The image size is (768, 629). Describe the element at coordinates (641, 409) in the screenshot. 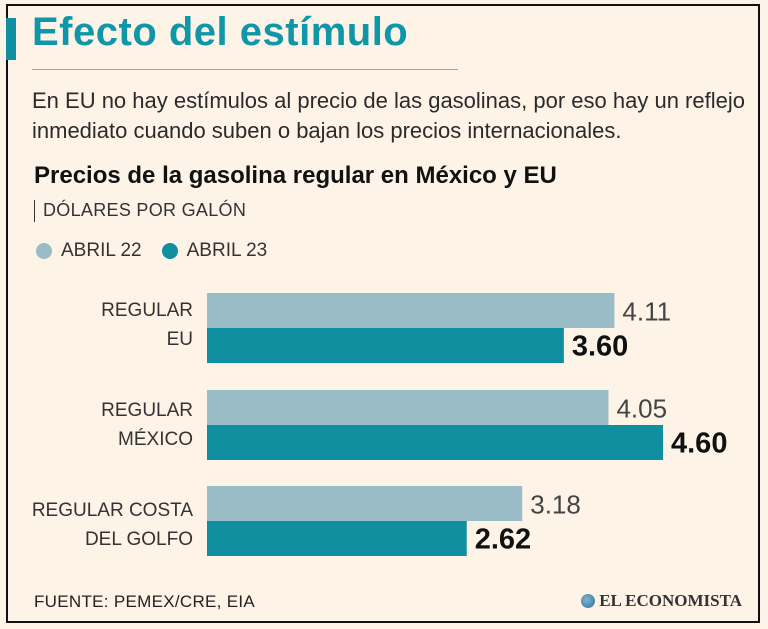

I see `data-label-abril-22-1: 4.05` at that location.